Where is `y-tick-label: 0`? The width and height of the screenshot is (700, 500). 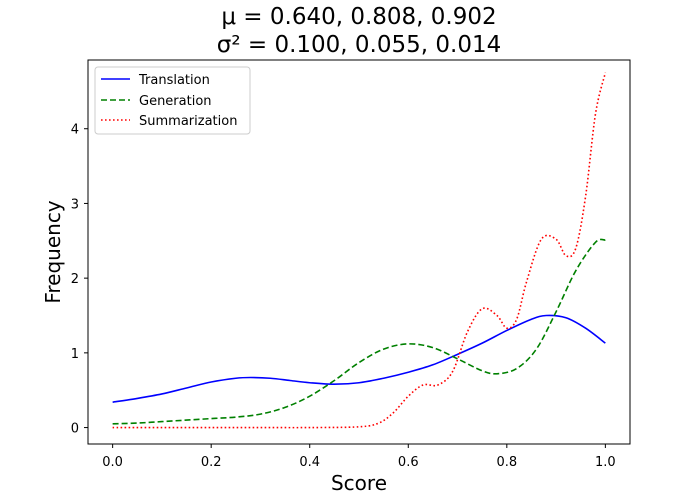 y-tick-label: 0 is located at coordinates (75, 429).